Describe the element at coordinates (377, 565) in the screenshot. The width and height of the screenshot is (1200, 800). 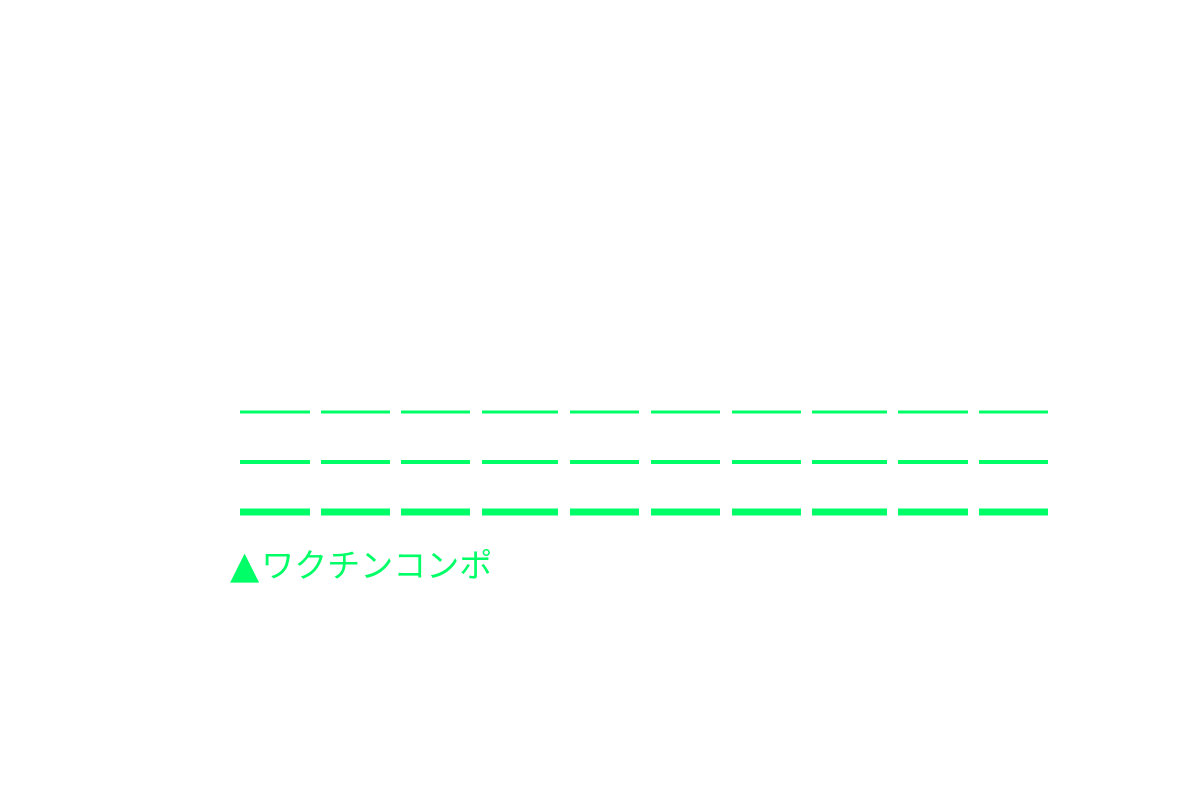
I see `caption-text: ワクチンコンポ` at that location.